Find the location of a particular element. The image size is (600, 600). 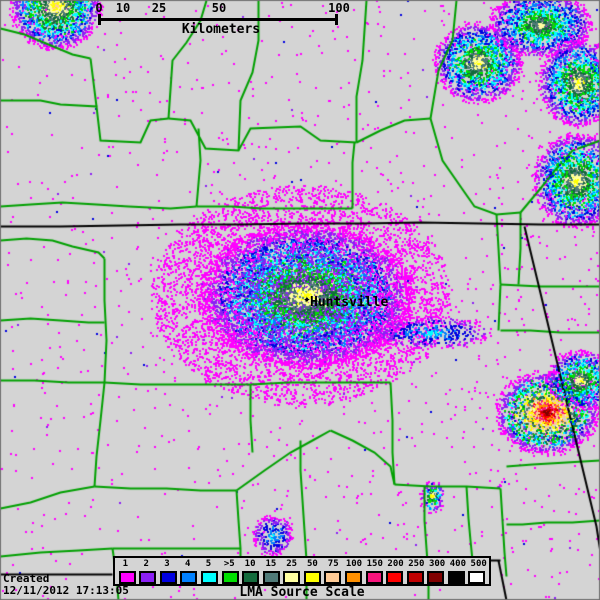

created-label: Created is located at coordinates (26, 578).